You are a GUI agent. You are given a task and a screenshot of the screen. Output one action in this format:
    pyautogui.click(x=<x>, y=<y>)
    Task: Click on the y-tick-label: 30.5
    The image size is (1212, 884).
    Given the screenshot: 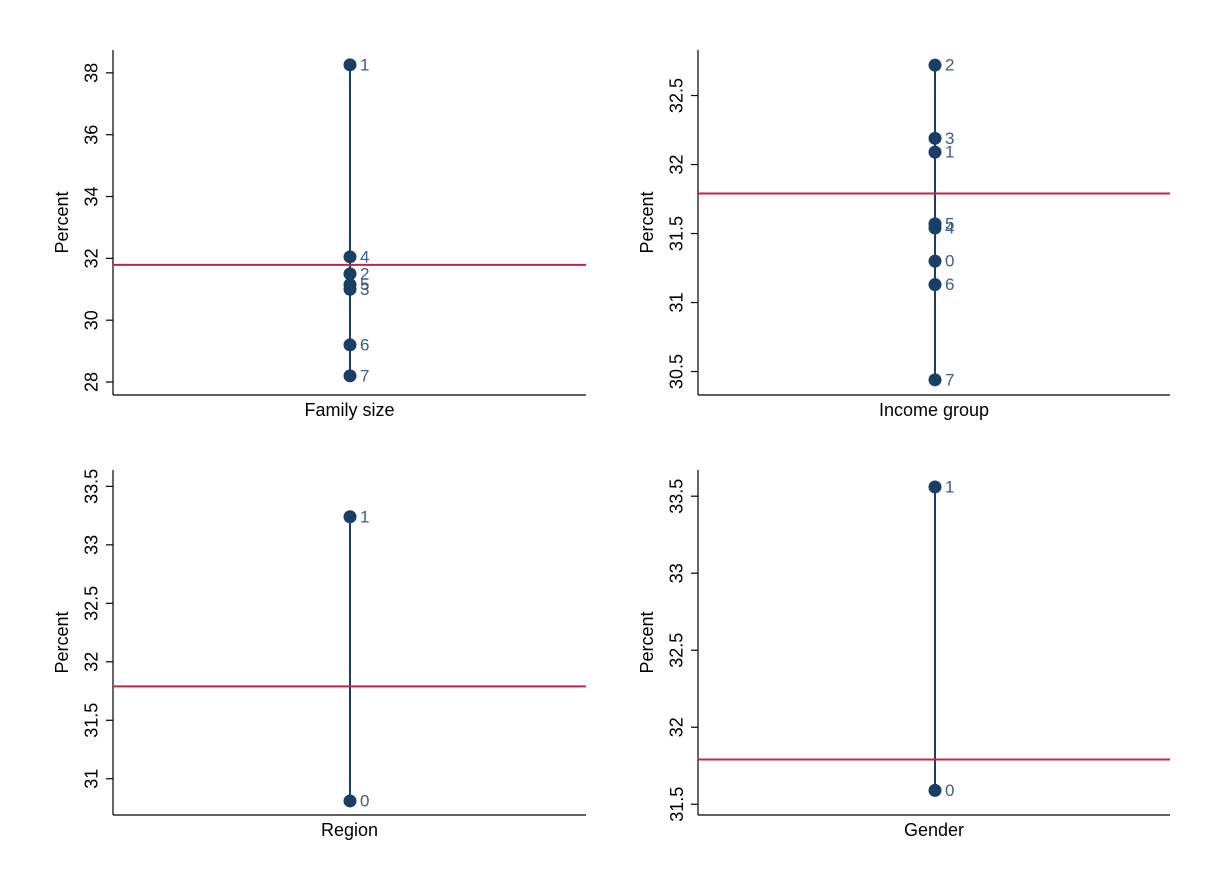 What is the action you would take?
    pyautogui.click(x=677, y=371)
    